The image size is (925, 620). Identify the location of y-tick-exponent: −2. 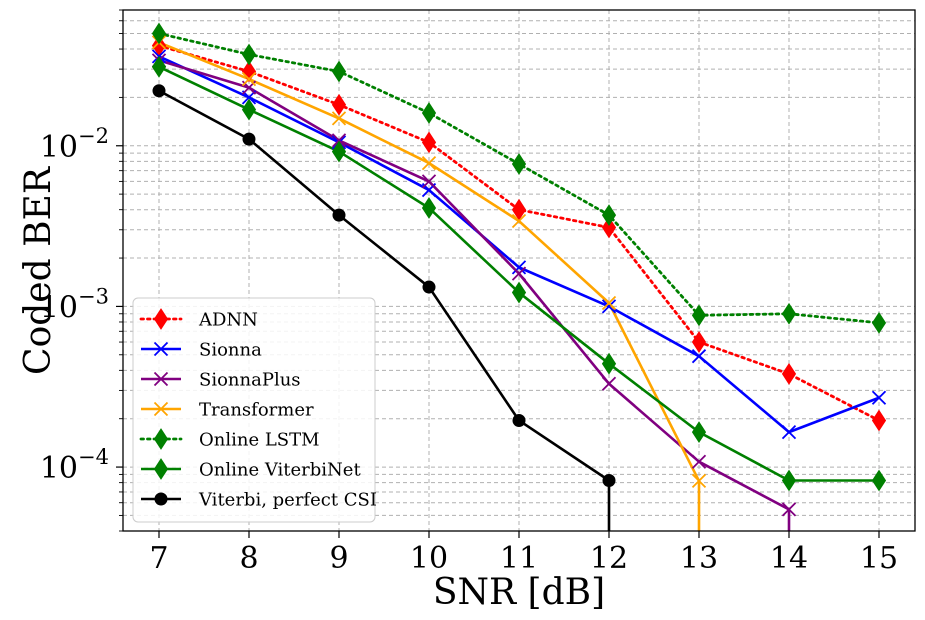
(93, 136).